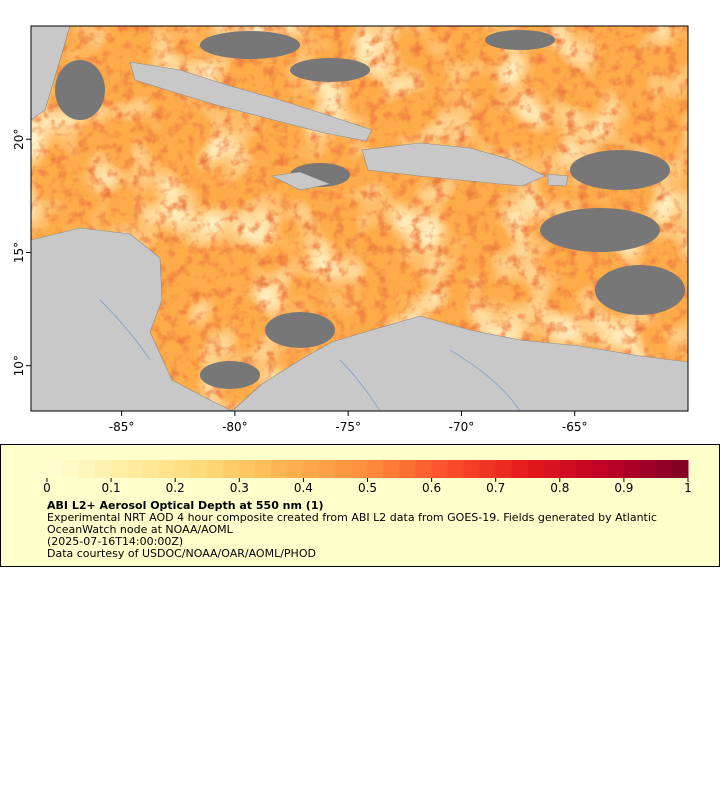 The height and width of the screenshot is (800, 720). I want to click on x-tick-label: -80°, so click(235, 427).